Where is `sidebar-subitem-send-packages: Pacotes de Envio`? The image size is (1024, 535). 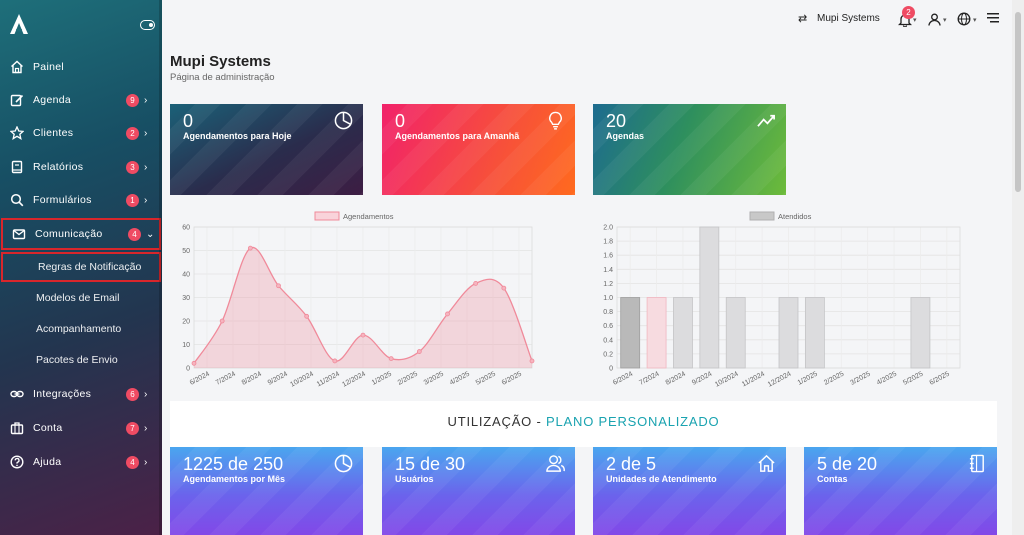 sidebar-subitem-send-packages: Pacotes de Envio is located at coordinates (81, 360).